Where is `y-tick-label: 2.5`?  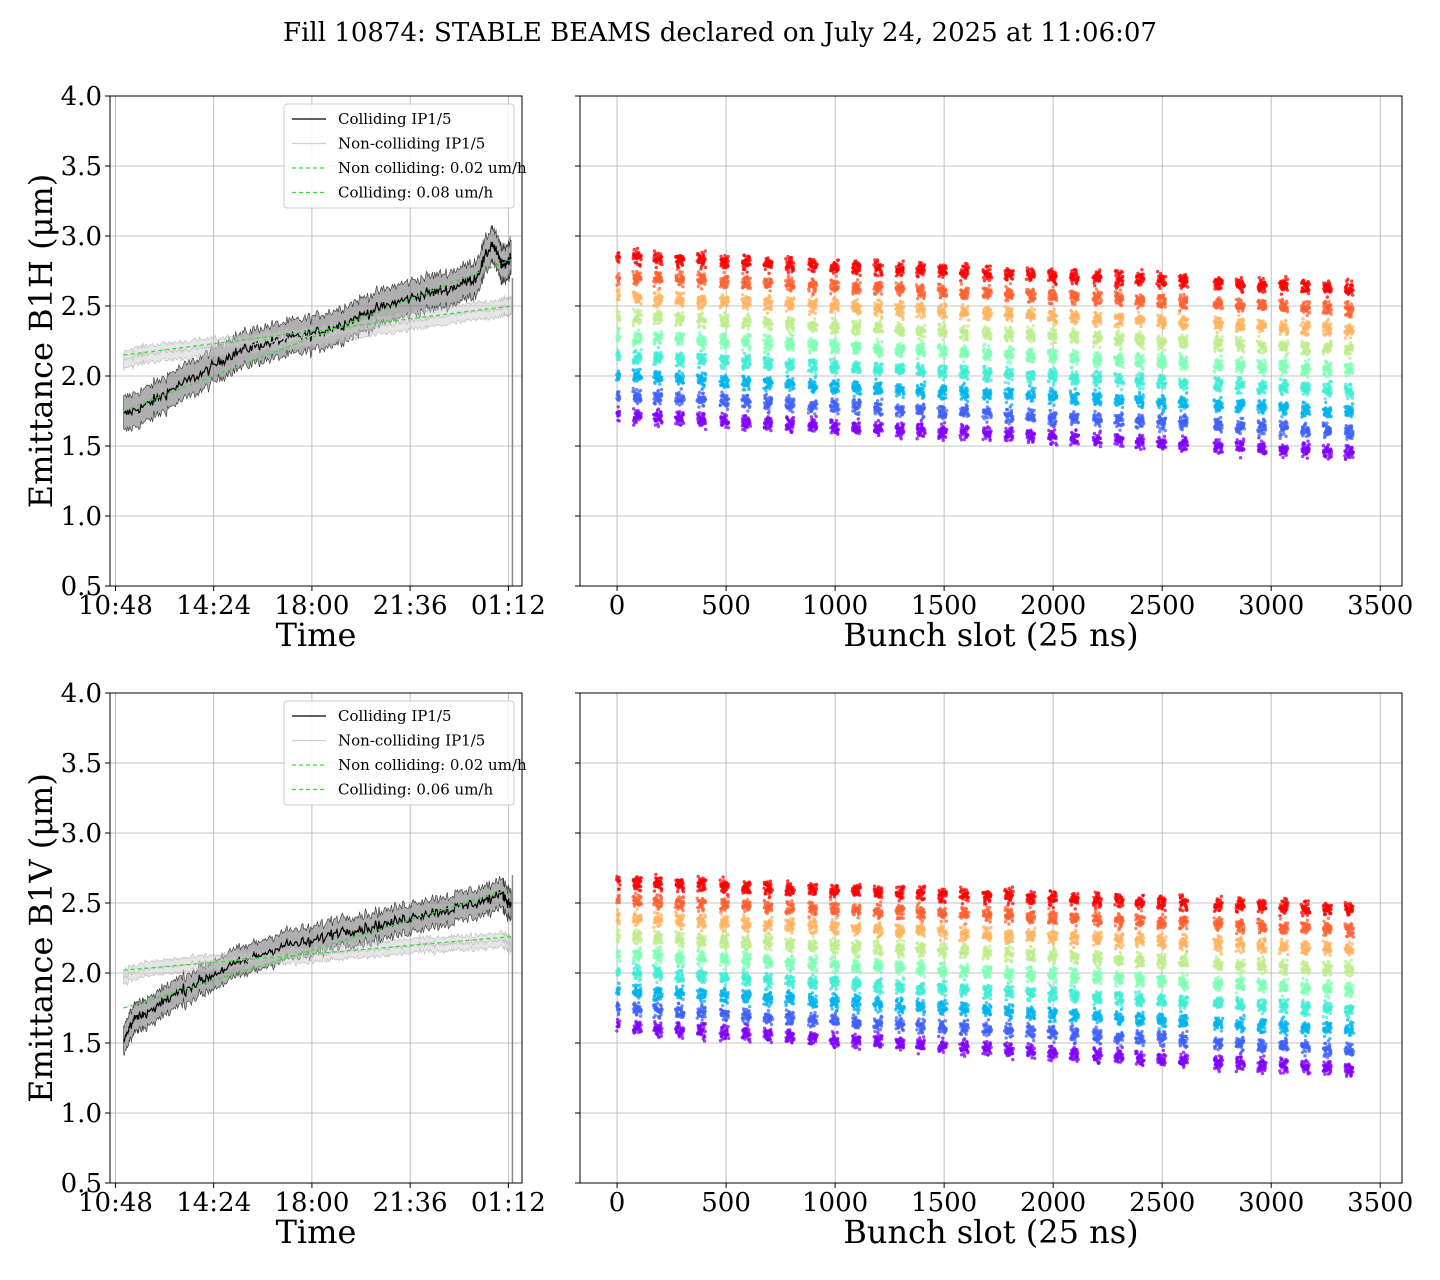
y-tick-label: 2.5 is located at coordinates (81, 307).